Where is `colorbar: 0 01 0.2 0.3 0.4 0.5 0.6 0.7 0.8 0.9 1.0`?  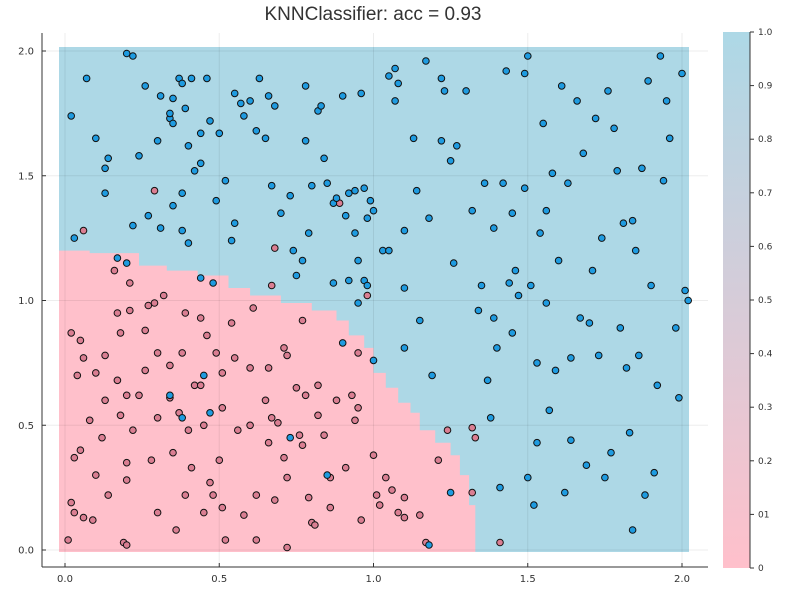
colorbar: 0 01 0.2 0.3 0.4 0.5 0.6 0.7 0.8 0.9 1.0 is located at coordinates (748, 301).